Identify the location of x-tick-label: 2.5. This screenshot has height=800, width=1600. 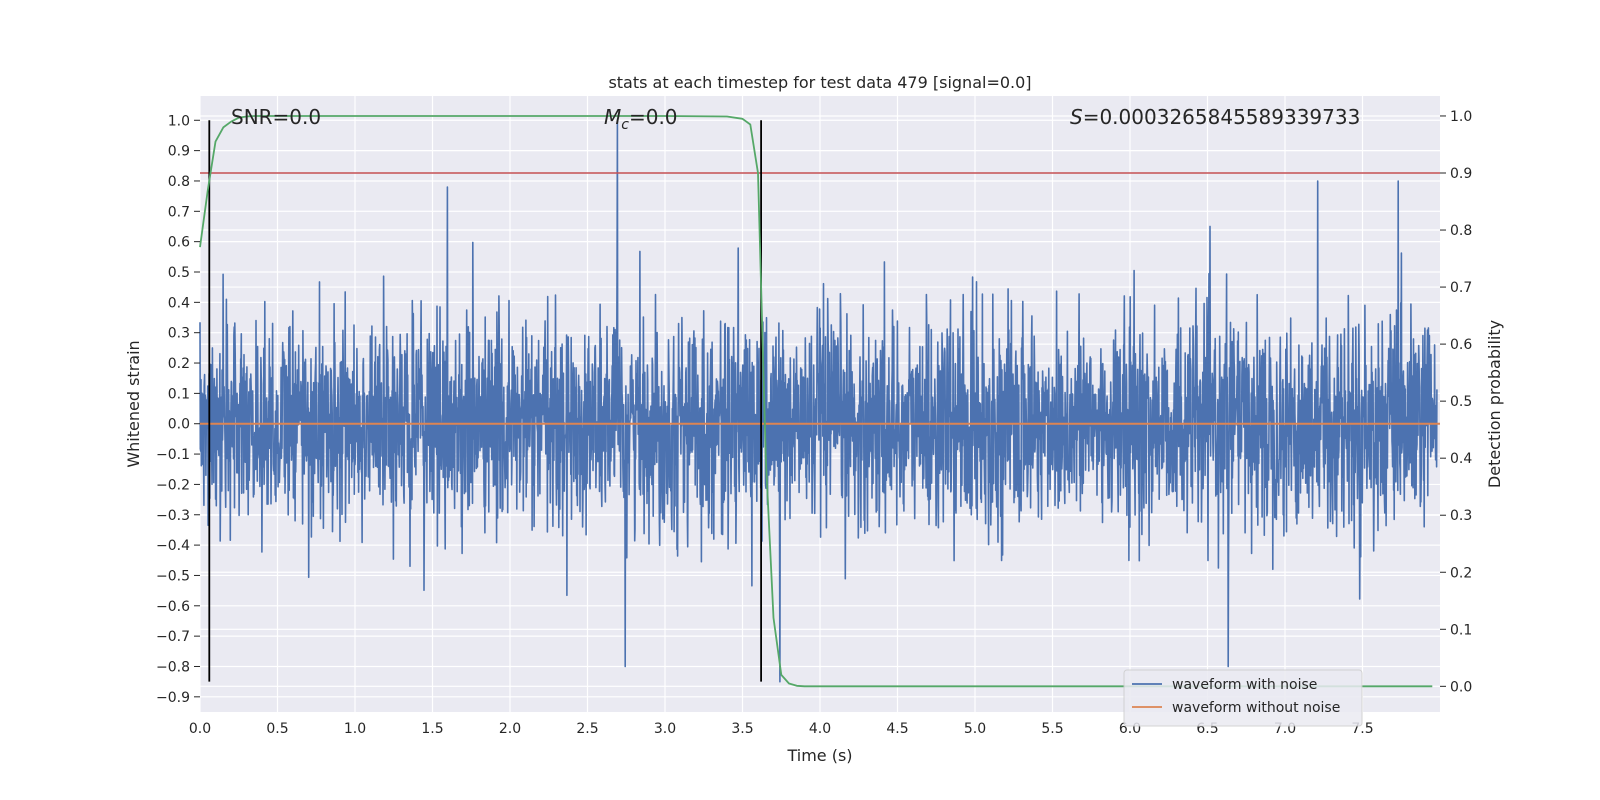
(587, 729).